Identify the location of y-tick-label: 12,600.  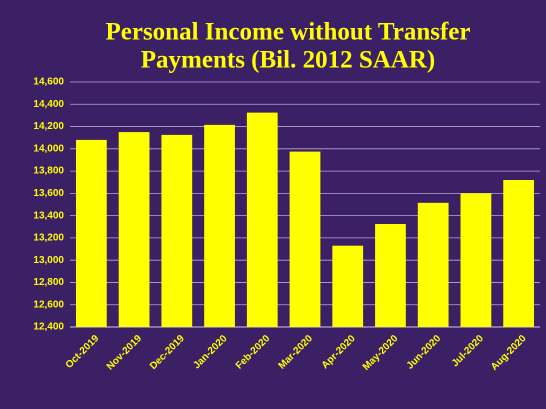
(48, 304).